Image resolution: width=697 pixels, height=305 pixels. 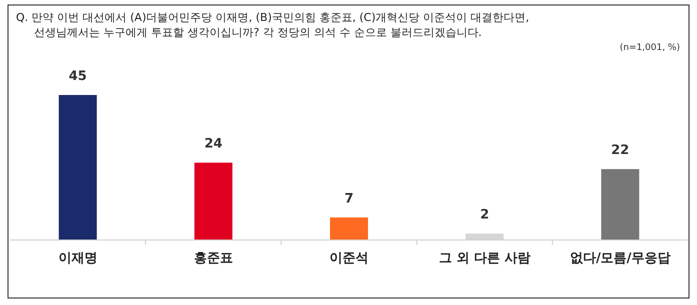 I want to click on data-label: 7, so click(x=349, y=198).